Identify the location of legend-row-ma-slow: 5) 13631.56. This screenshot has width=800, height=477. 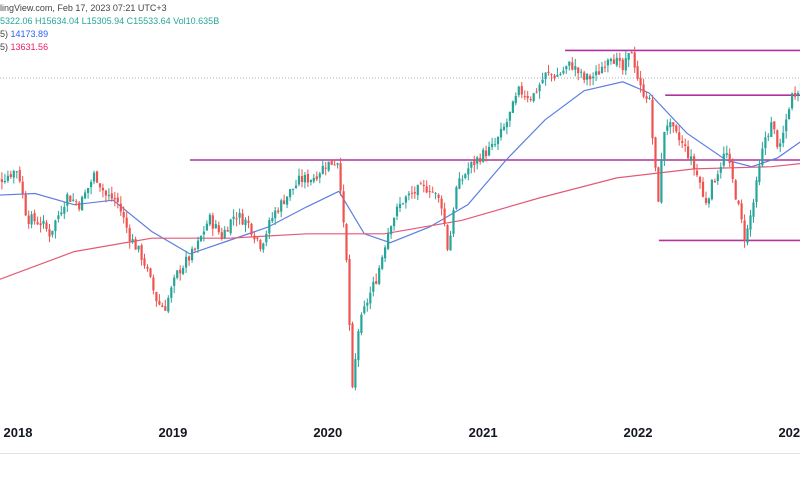
(109, 47).